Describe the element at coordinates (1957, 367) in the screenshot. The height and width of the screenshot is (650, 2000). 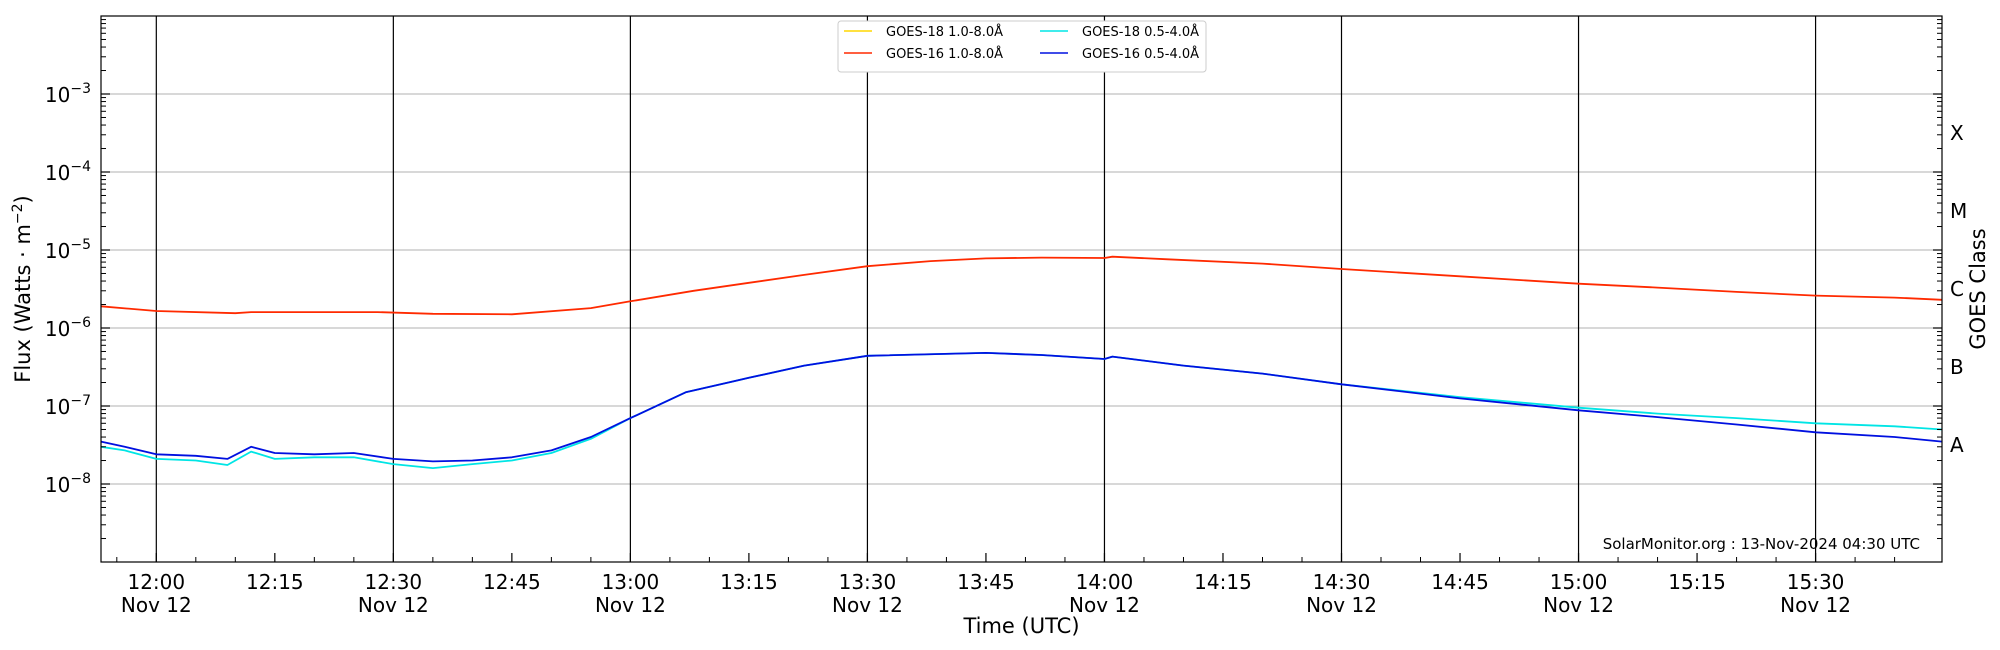
I see `goes-class-label: B` at that location.